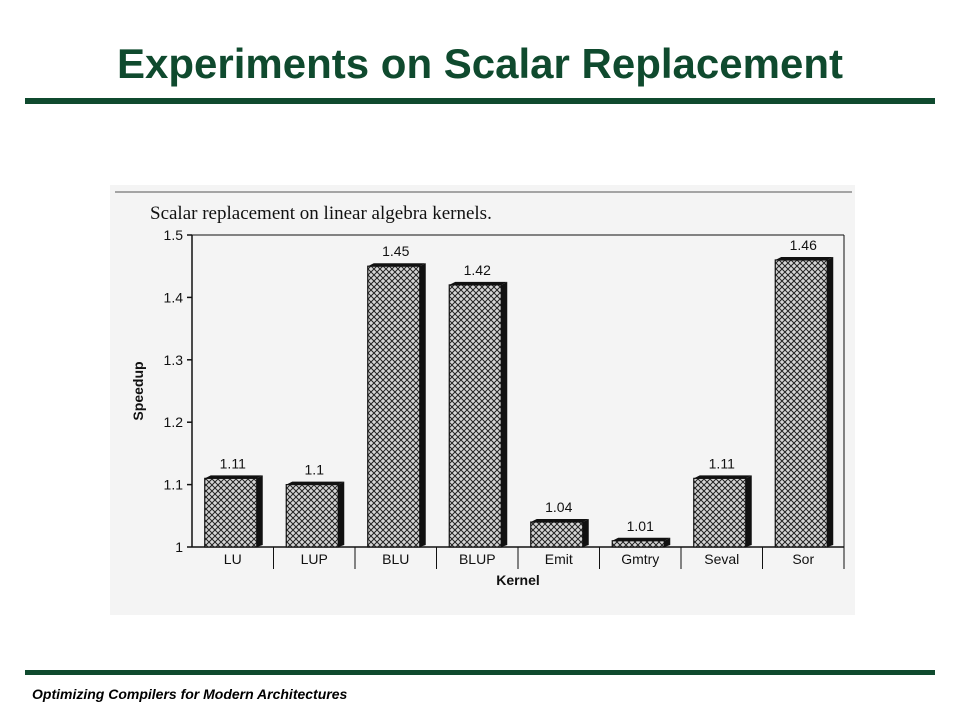 Image resolution: width=960 pixels, height=720 pixels. What do you see at coordinates (174, 485) in the screenshot?
I see `y-tick-label: 1.1` at bounding box center [174, 485].